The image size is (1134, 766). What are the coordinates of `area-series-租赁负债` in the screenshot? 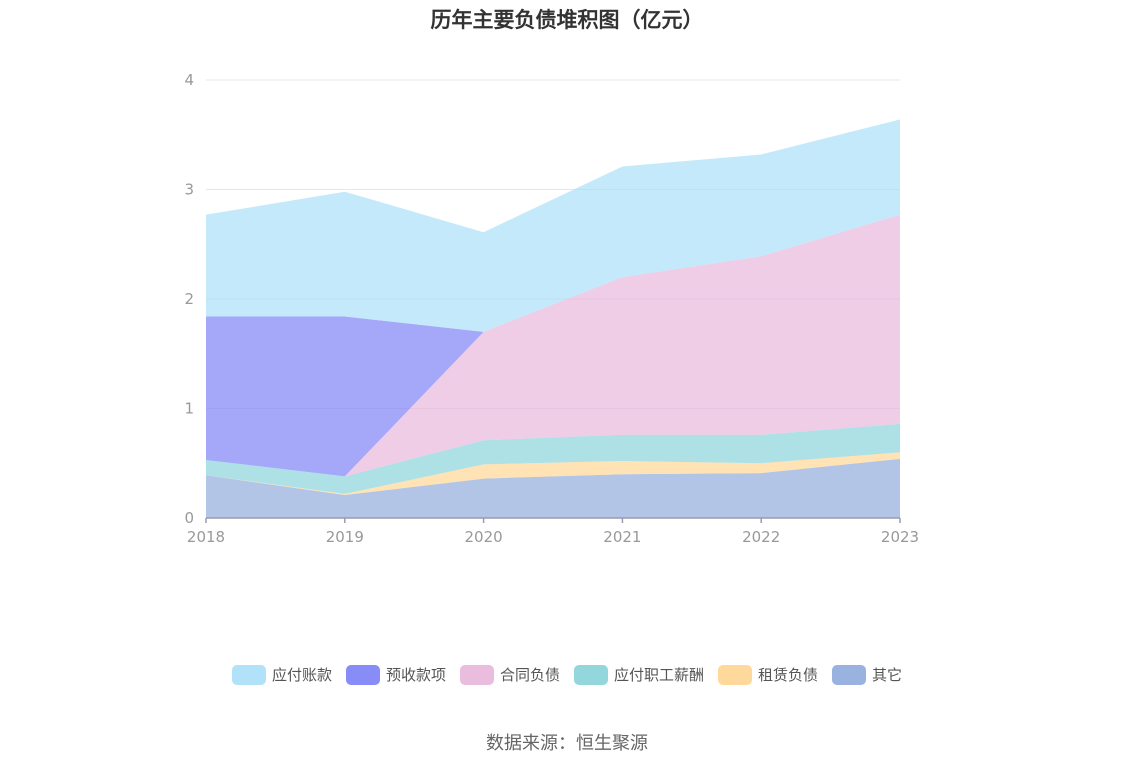 It's located at (553, 474).